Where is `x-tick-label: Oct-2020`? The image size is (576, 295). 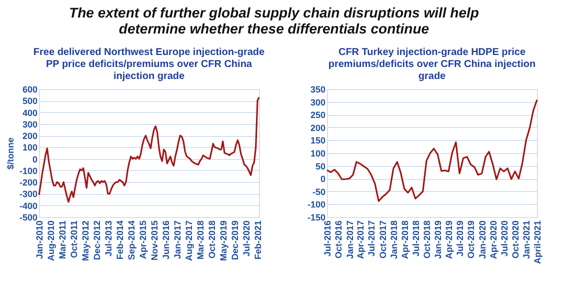
x-tick-label: Oct-2020 is located at coordinates (515, 239).